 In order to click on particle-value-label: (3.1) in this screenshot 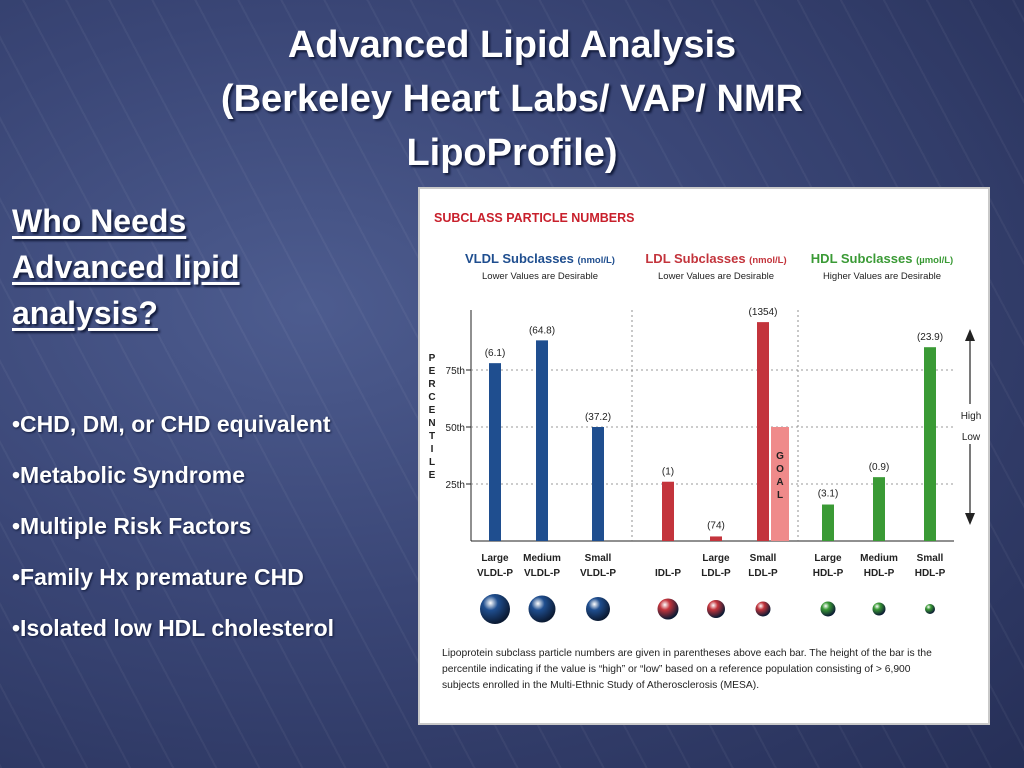, I will do `click(828, 494)`.